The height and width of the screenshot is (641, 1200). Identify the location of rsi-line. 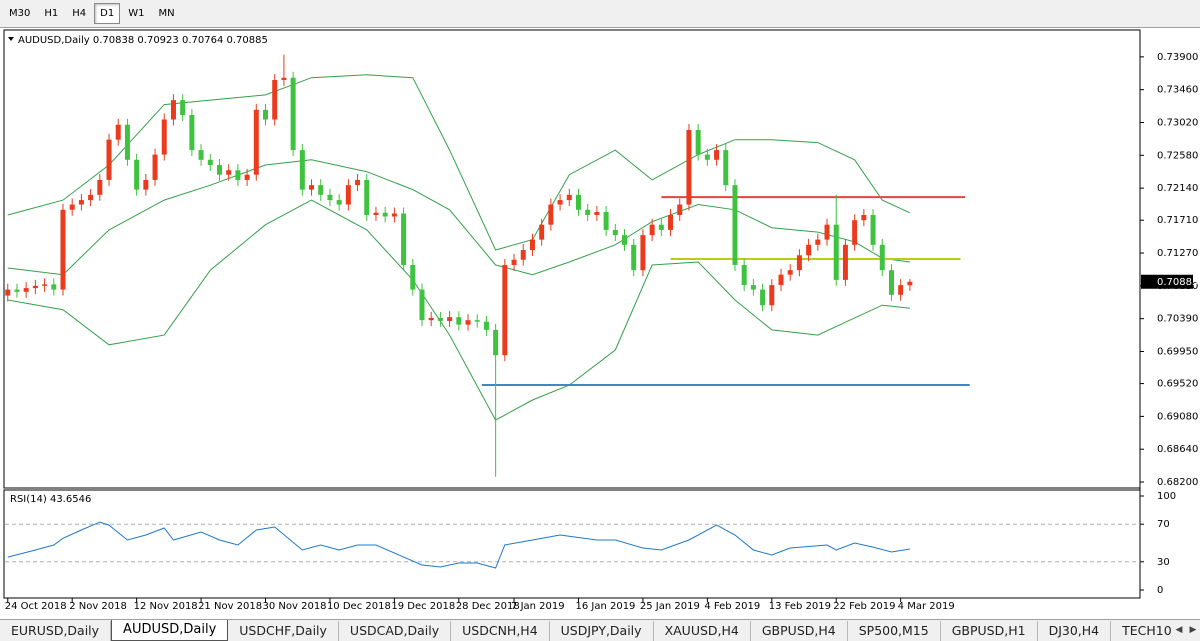
(458, 545).